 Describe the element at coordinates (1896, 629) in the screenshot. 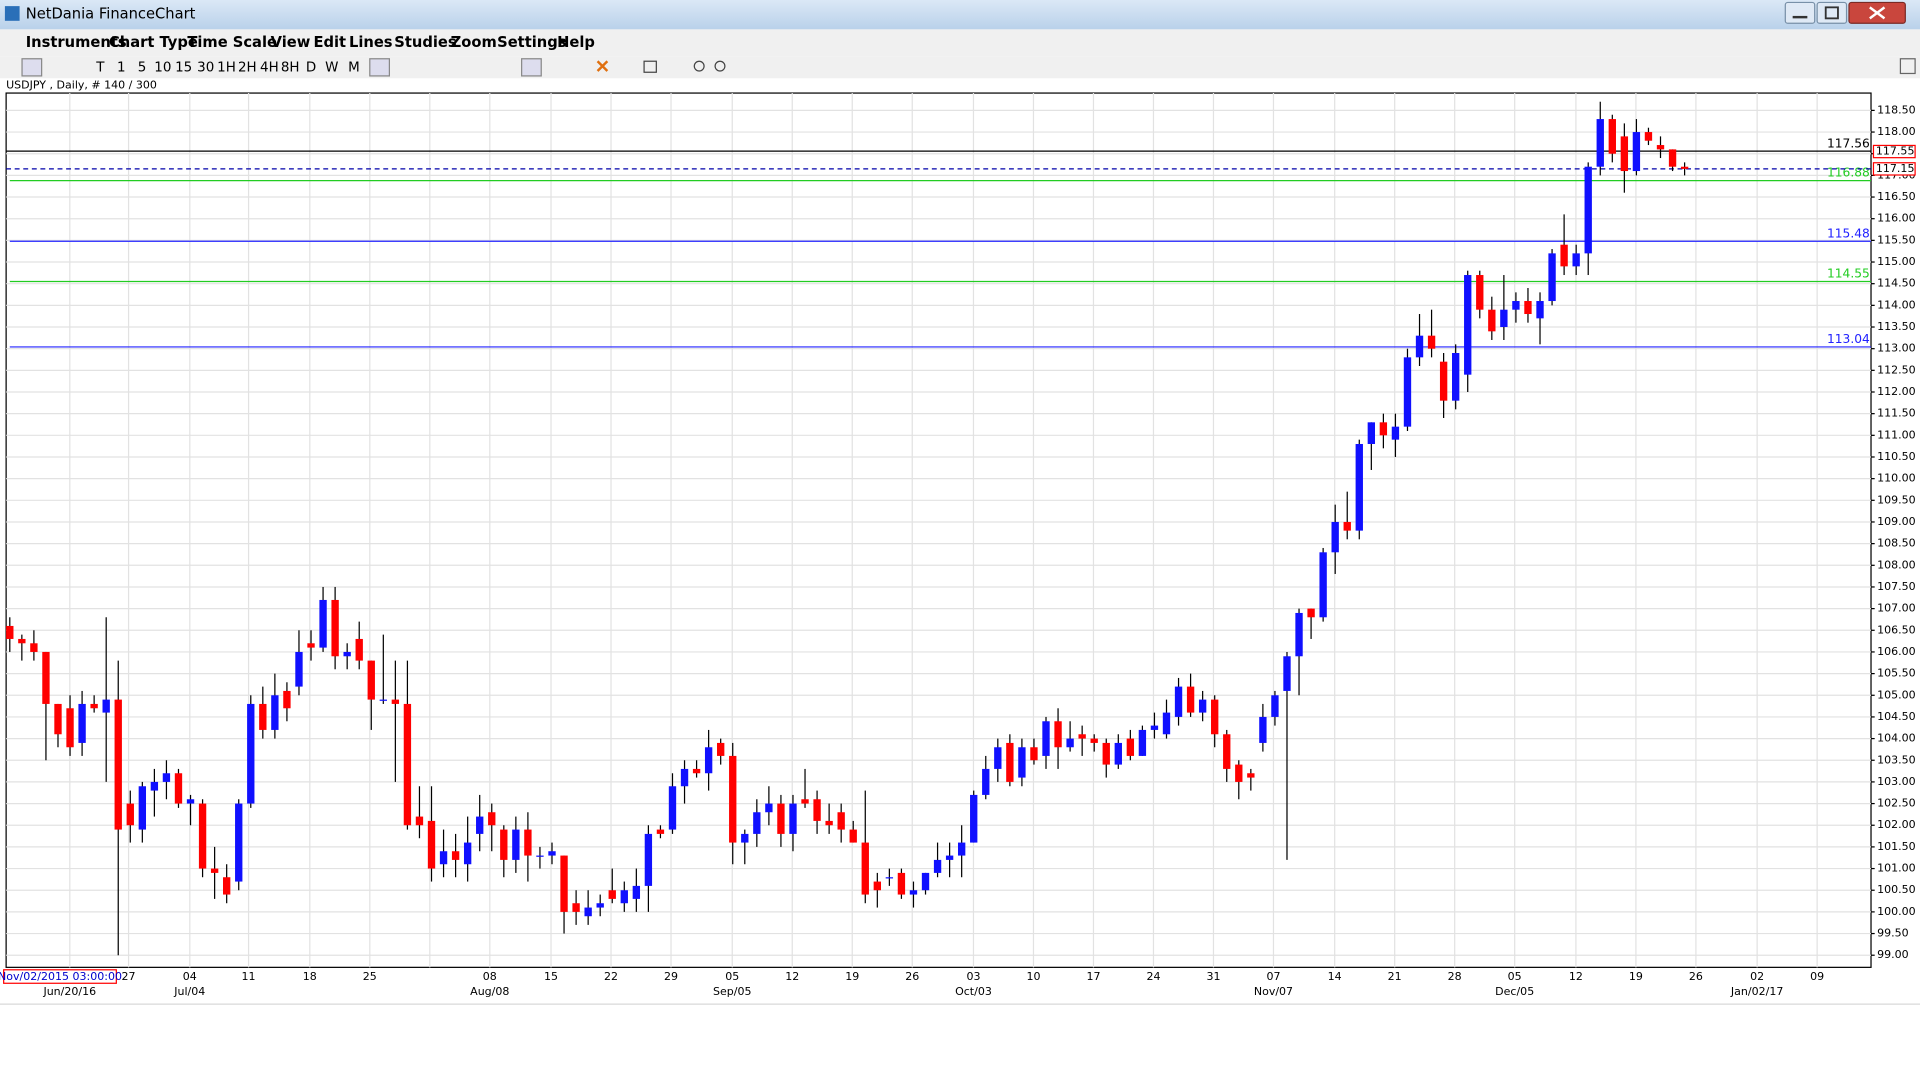

I see `y-tick-label: 106.50` at that location.